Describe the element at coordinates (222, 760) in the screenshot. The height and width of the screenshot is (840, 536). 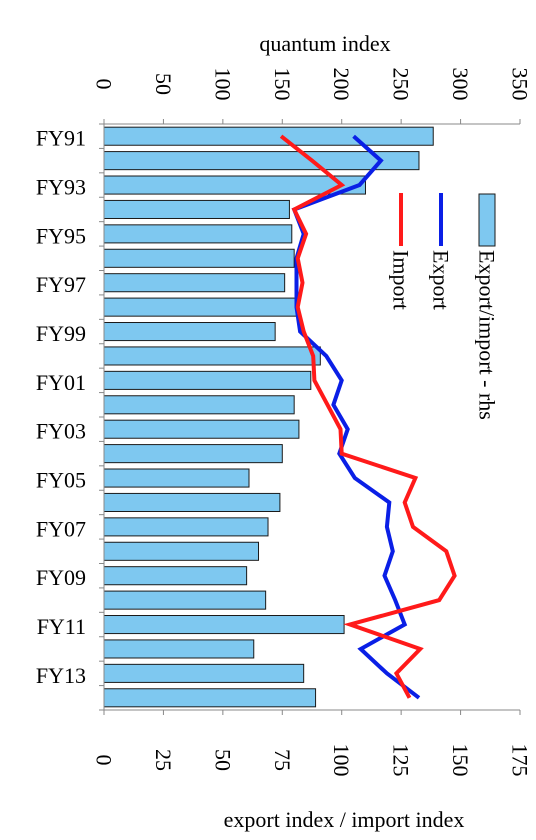
I see `bottom-axis-tick-label: 50` at that location.